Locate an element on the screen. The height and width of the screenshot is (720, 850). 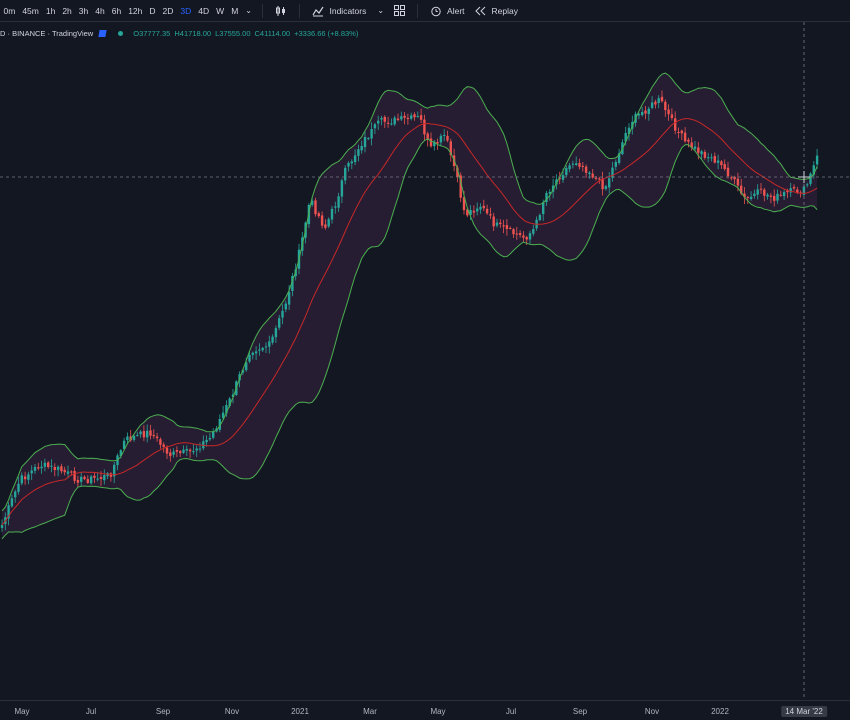
symbol-name: D · BINANCE · TradingView is located at coordinates (47, 33).